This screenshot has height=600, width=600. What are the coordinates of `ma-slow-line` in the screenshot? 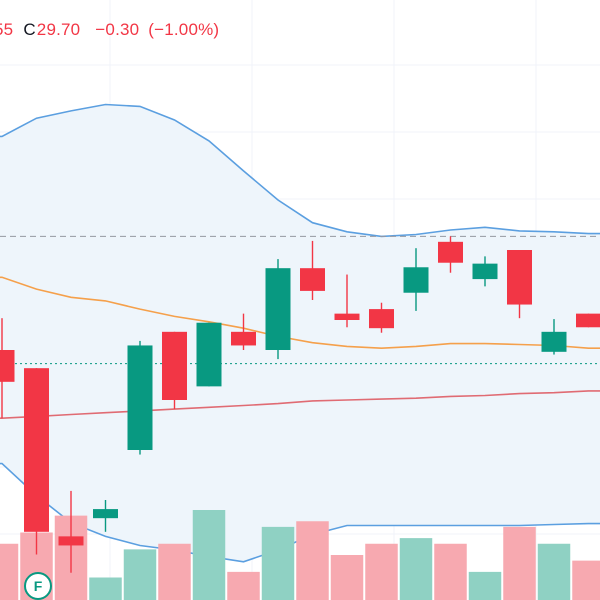 It's located at (300, 404).